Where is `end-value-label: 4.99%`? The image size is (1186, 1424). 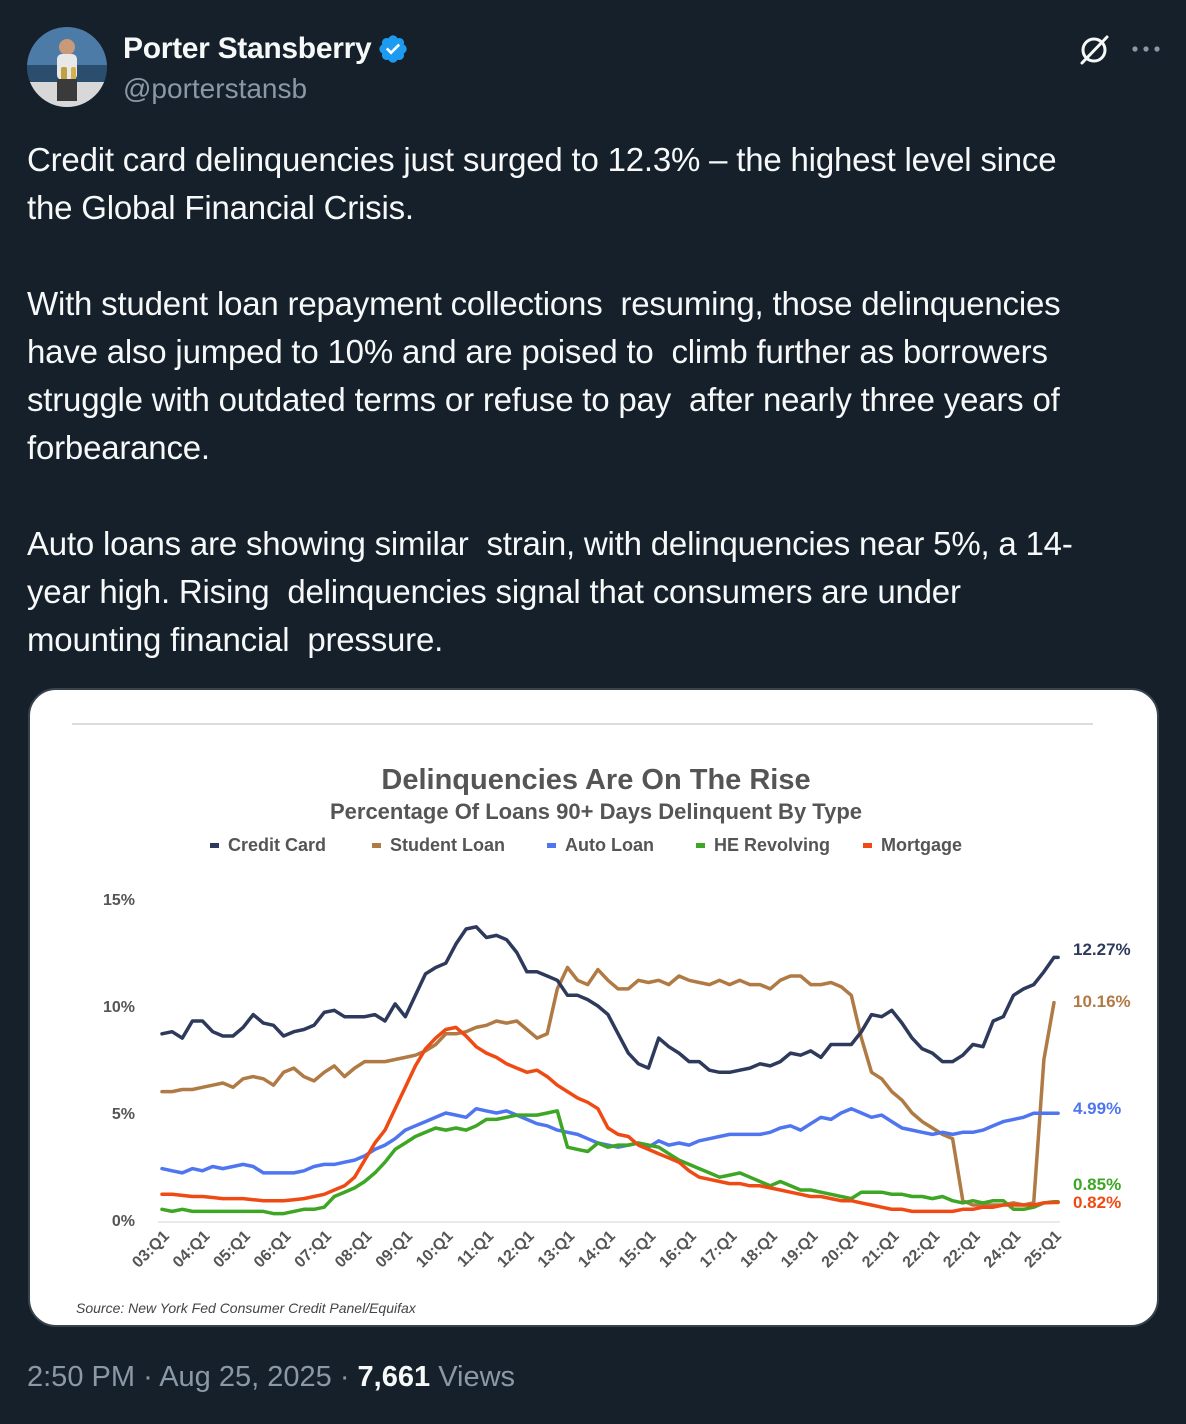
end-value-label: 4.99% is located at coordinates (1097, 1108).